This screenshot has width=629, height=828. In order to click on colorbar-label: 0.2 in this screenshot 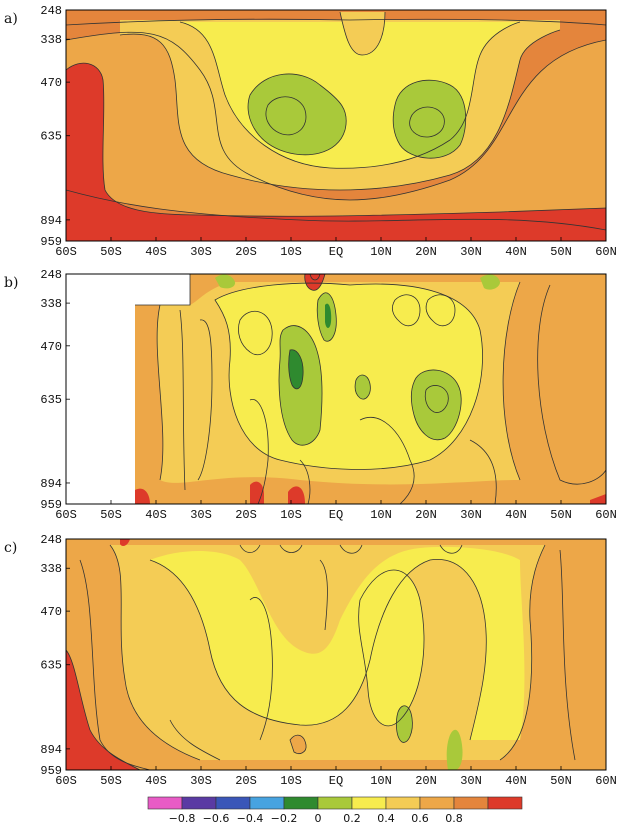, I will do `click(352, 818)`.